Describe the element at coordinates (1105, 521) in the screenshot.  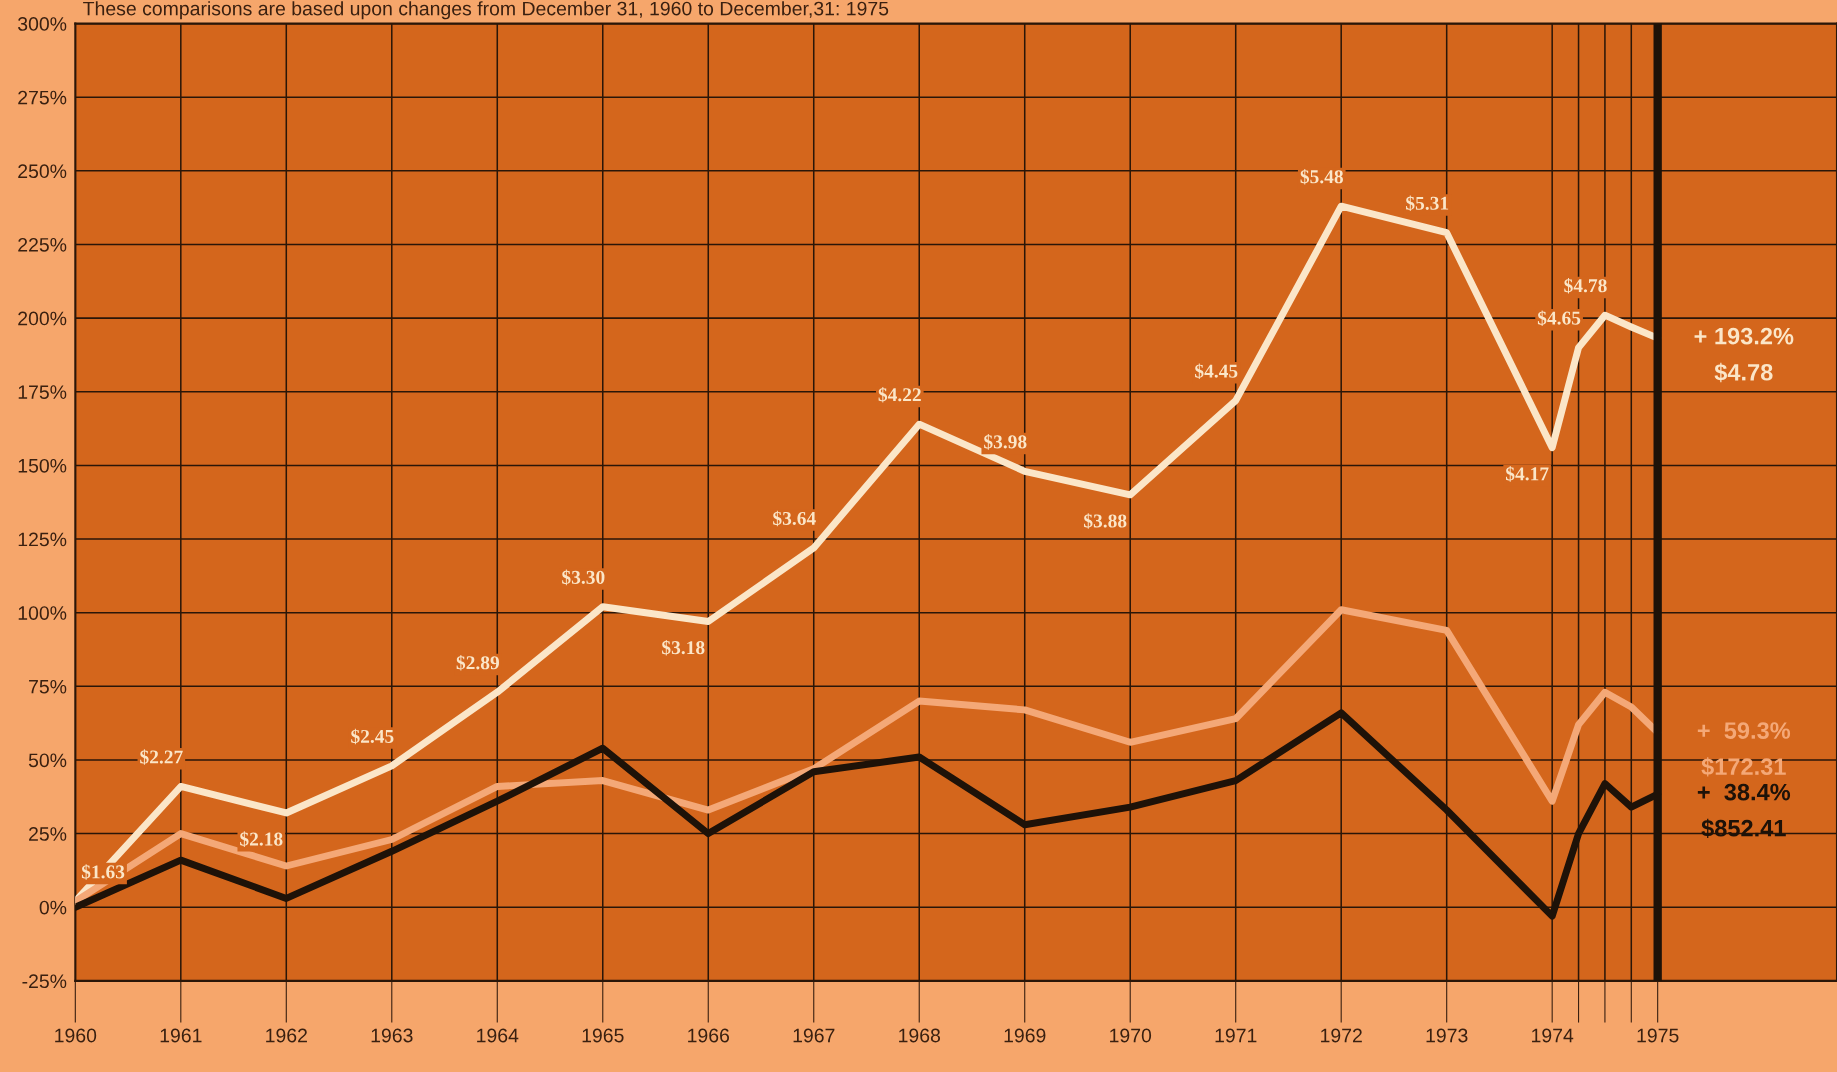
I see `annotation: $3.88` at that location.